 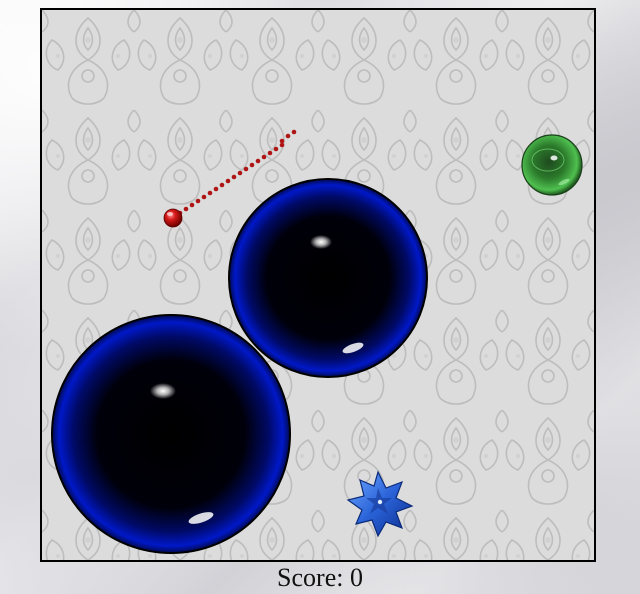 I want to click on green-target-orb, so click(x=552, y=165).